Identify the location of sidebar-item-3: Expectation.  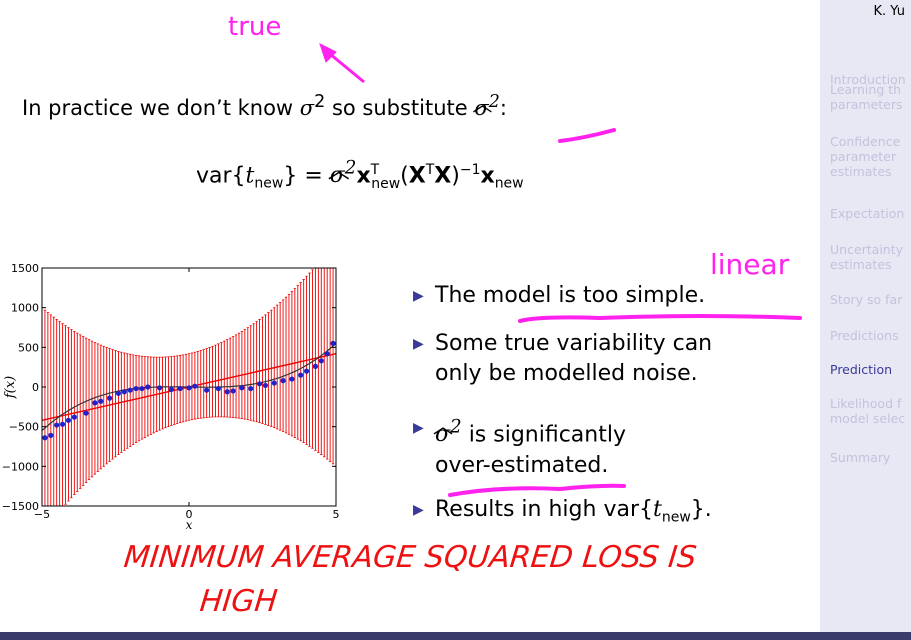
(867, 213).